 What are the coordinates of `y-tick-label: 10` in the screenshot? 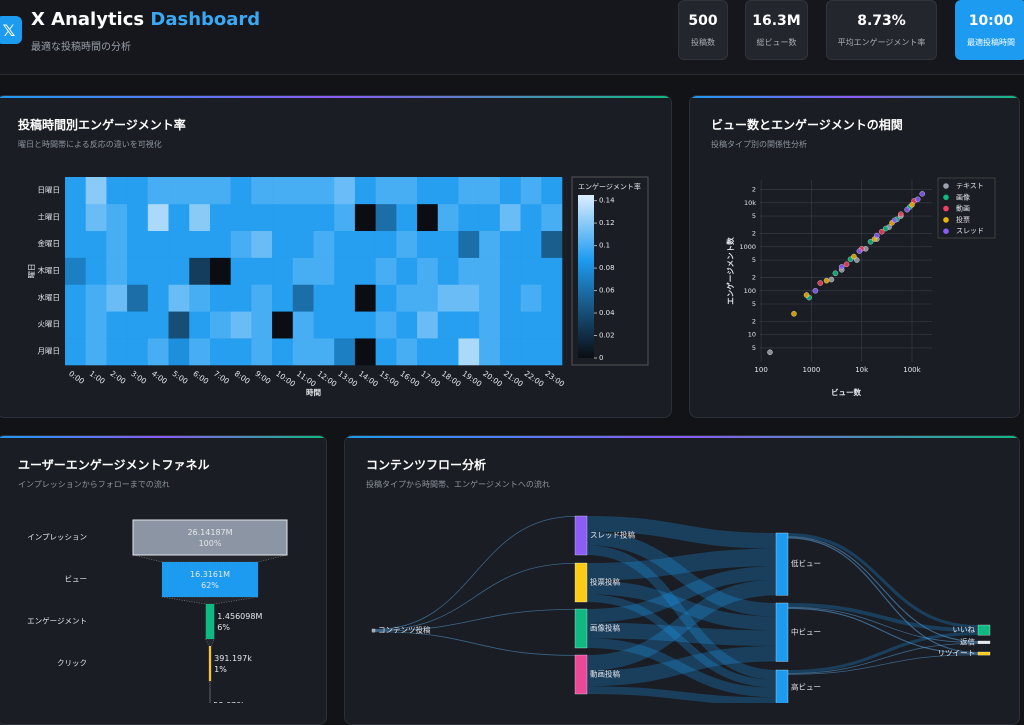 It's located at (752, 335).